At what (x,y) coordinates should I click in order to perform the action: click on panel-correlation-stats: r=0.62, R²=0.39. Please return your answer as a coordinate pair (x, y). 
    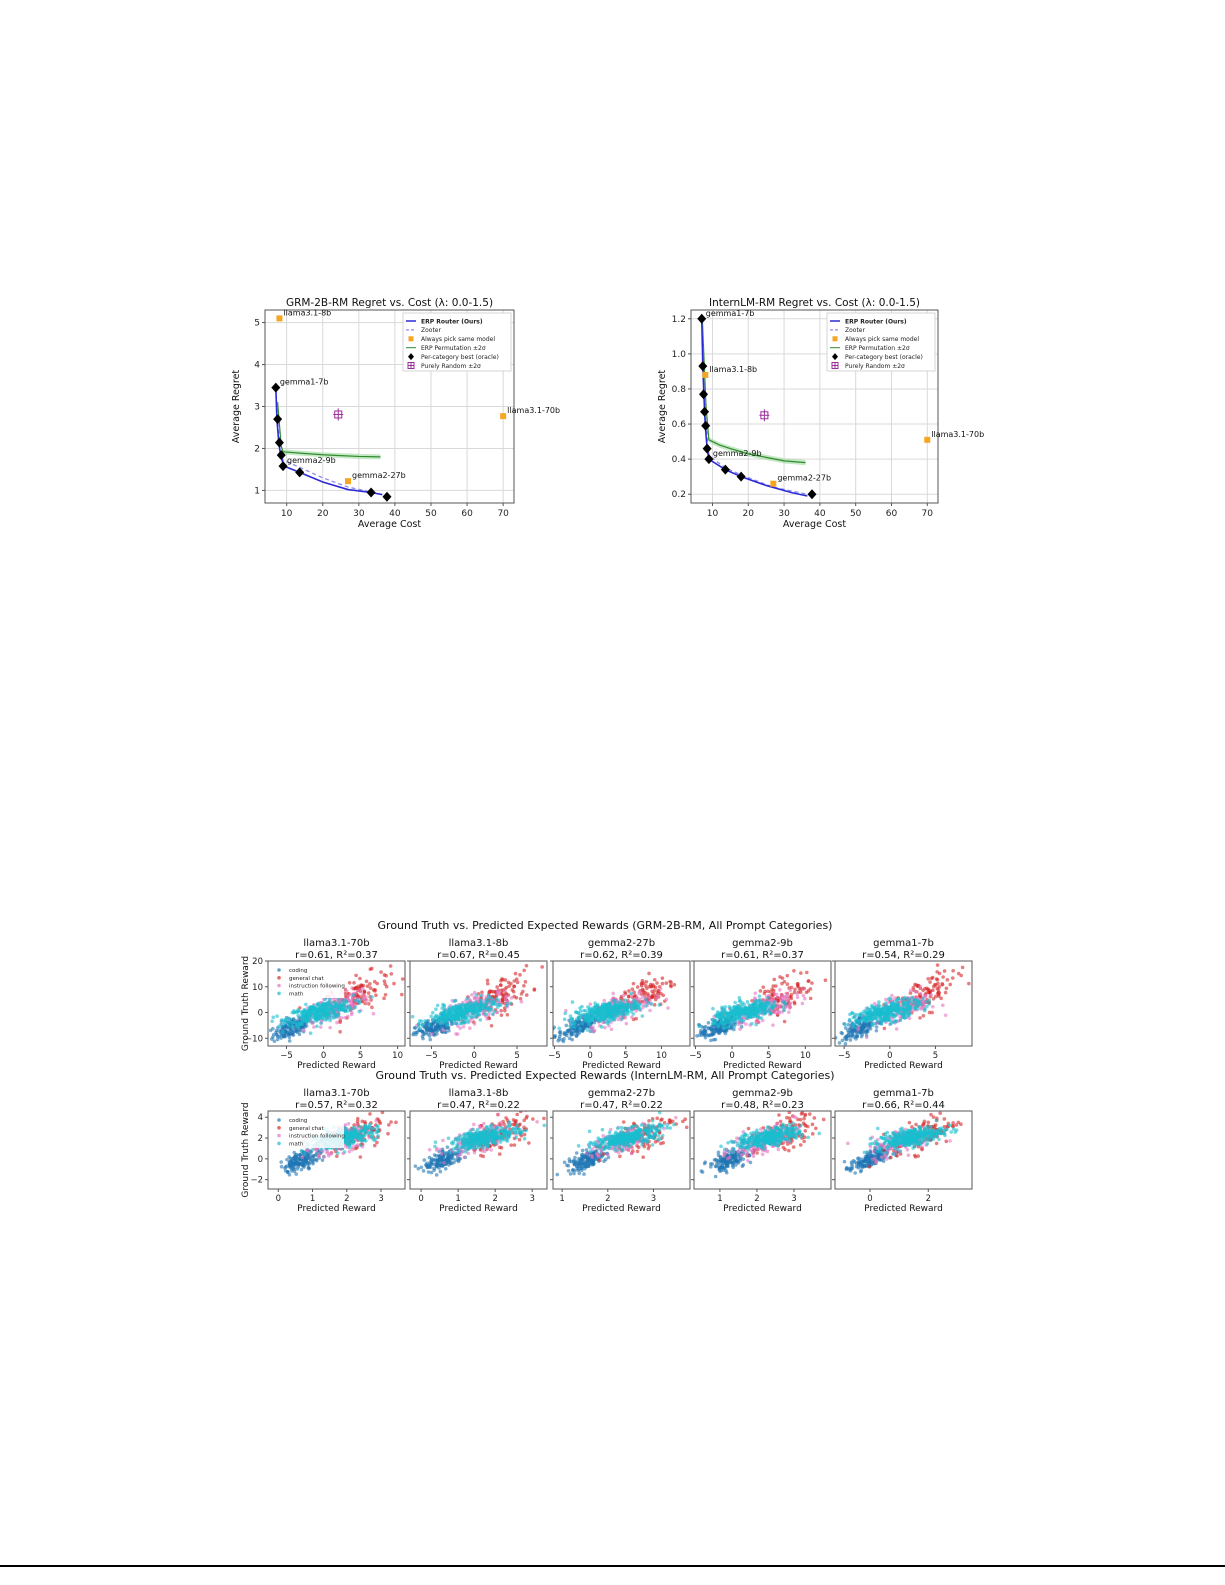
    Looking at the image, I should click on (621, 955).